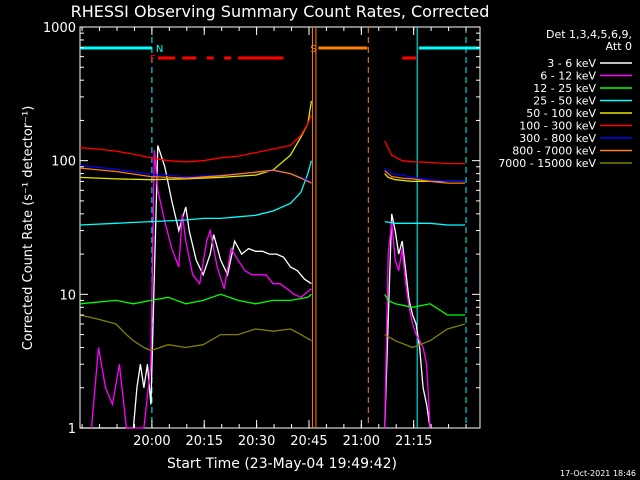 Image resolution: width=640 pixels, height=480 pixels. What do you see at coordinates (282, 464) in the screenshot?
I see `x-axis-title: Start Time (23-May-04 19:49:42)` at bounding box center [282, 464].